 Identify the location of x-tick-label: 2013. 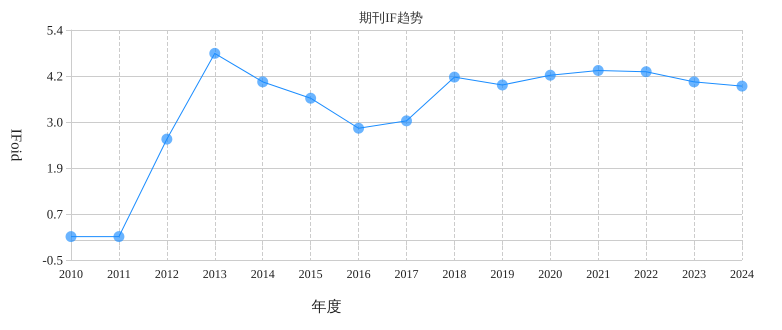
(214, 274).